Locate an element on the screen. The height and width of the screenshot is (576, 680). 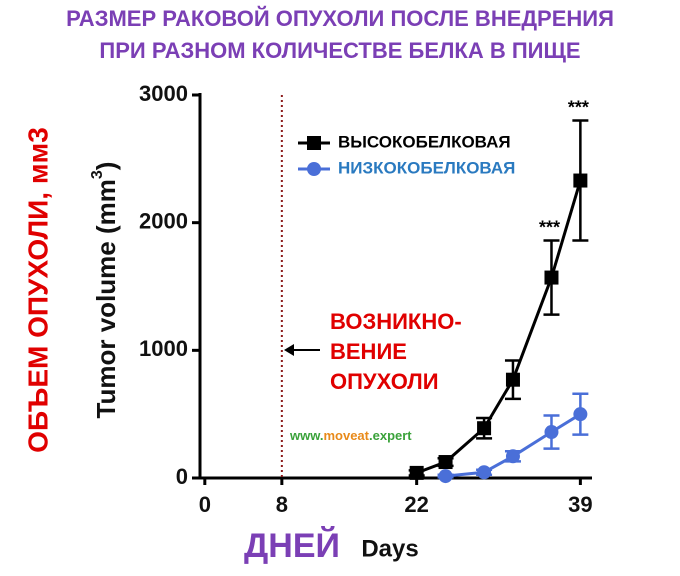
y-tick-label: 2000 is located at coordinates (163, 220).